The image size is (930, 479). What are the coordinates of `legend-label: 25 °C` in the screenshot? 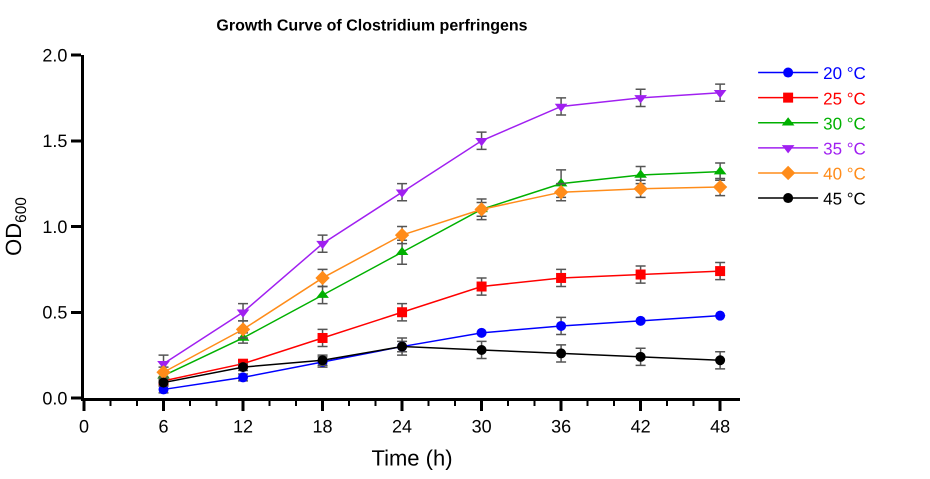 It's located at (844, 98).